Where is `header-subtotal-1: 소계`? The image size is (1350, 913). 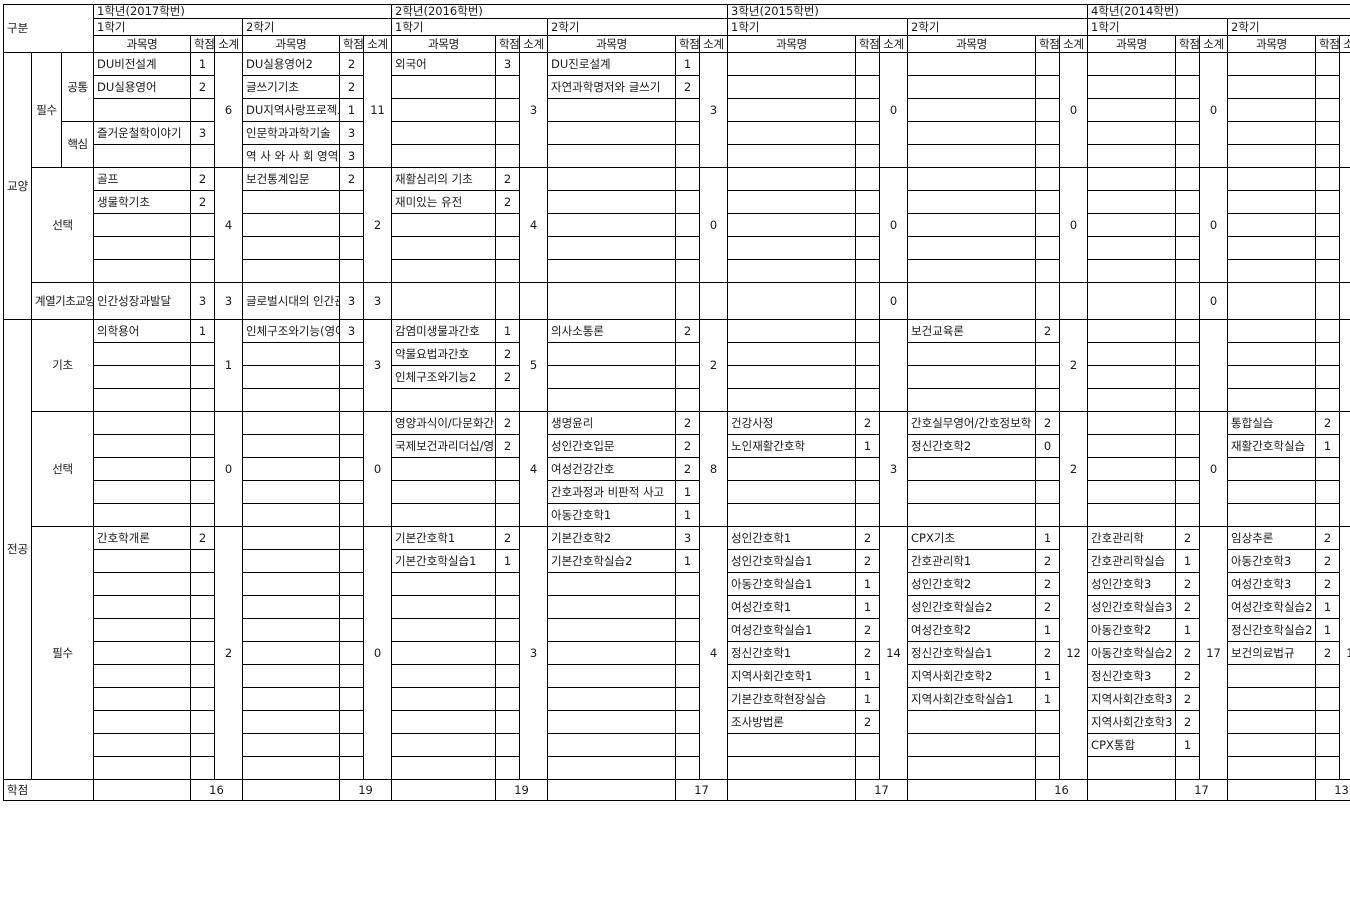
header-subtotal-1: 소계 is located at coordinates (228, 44).